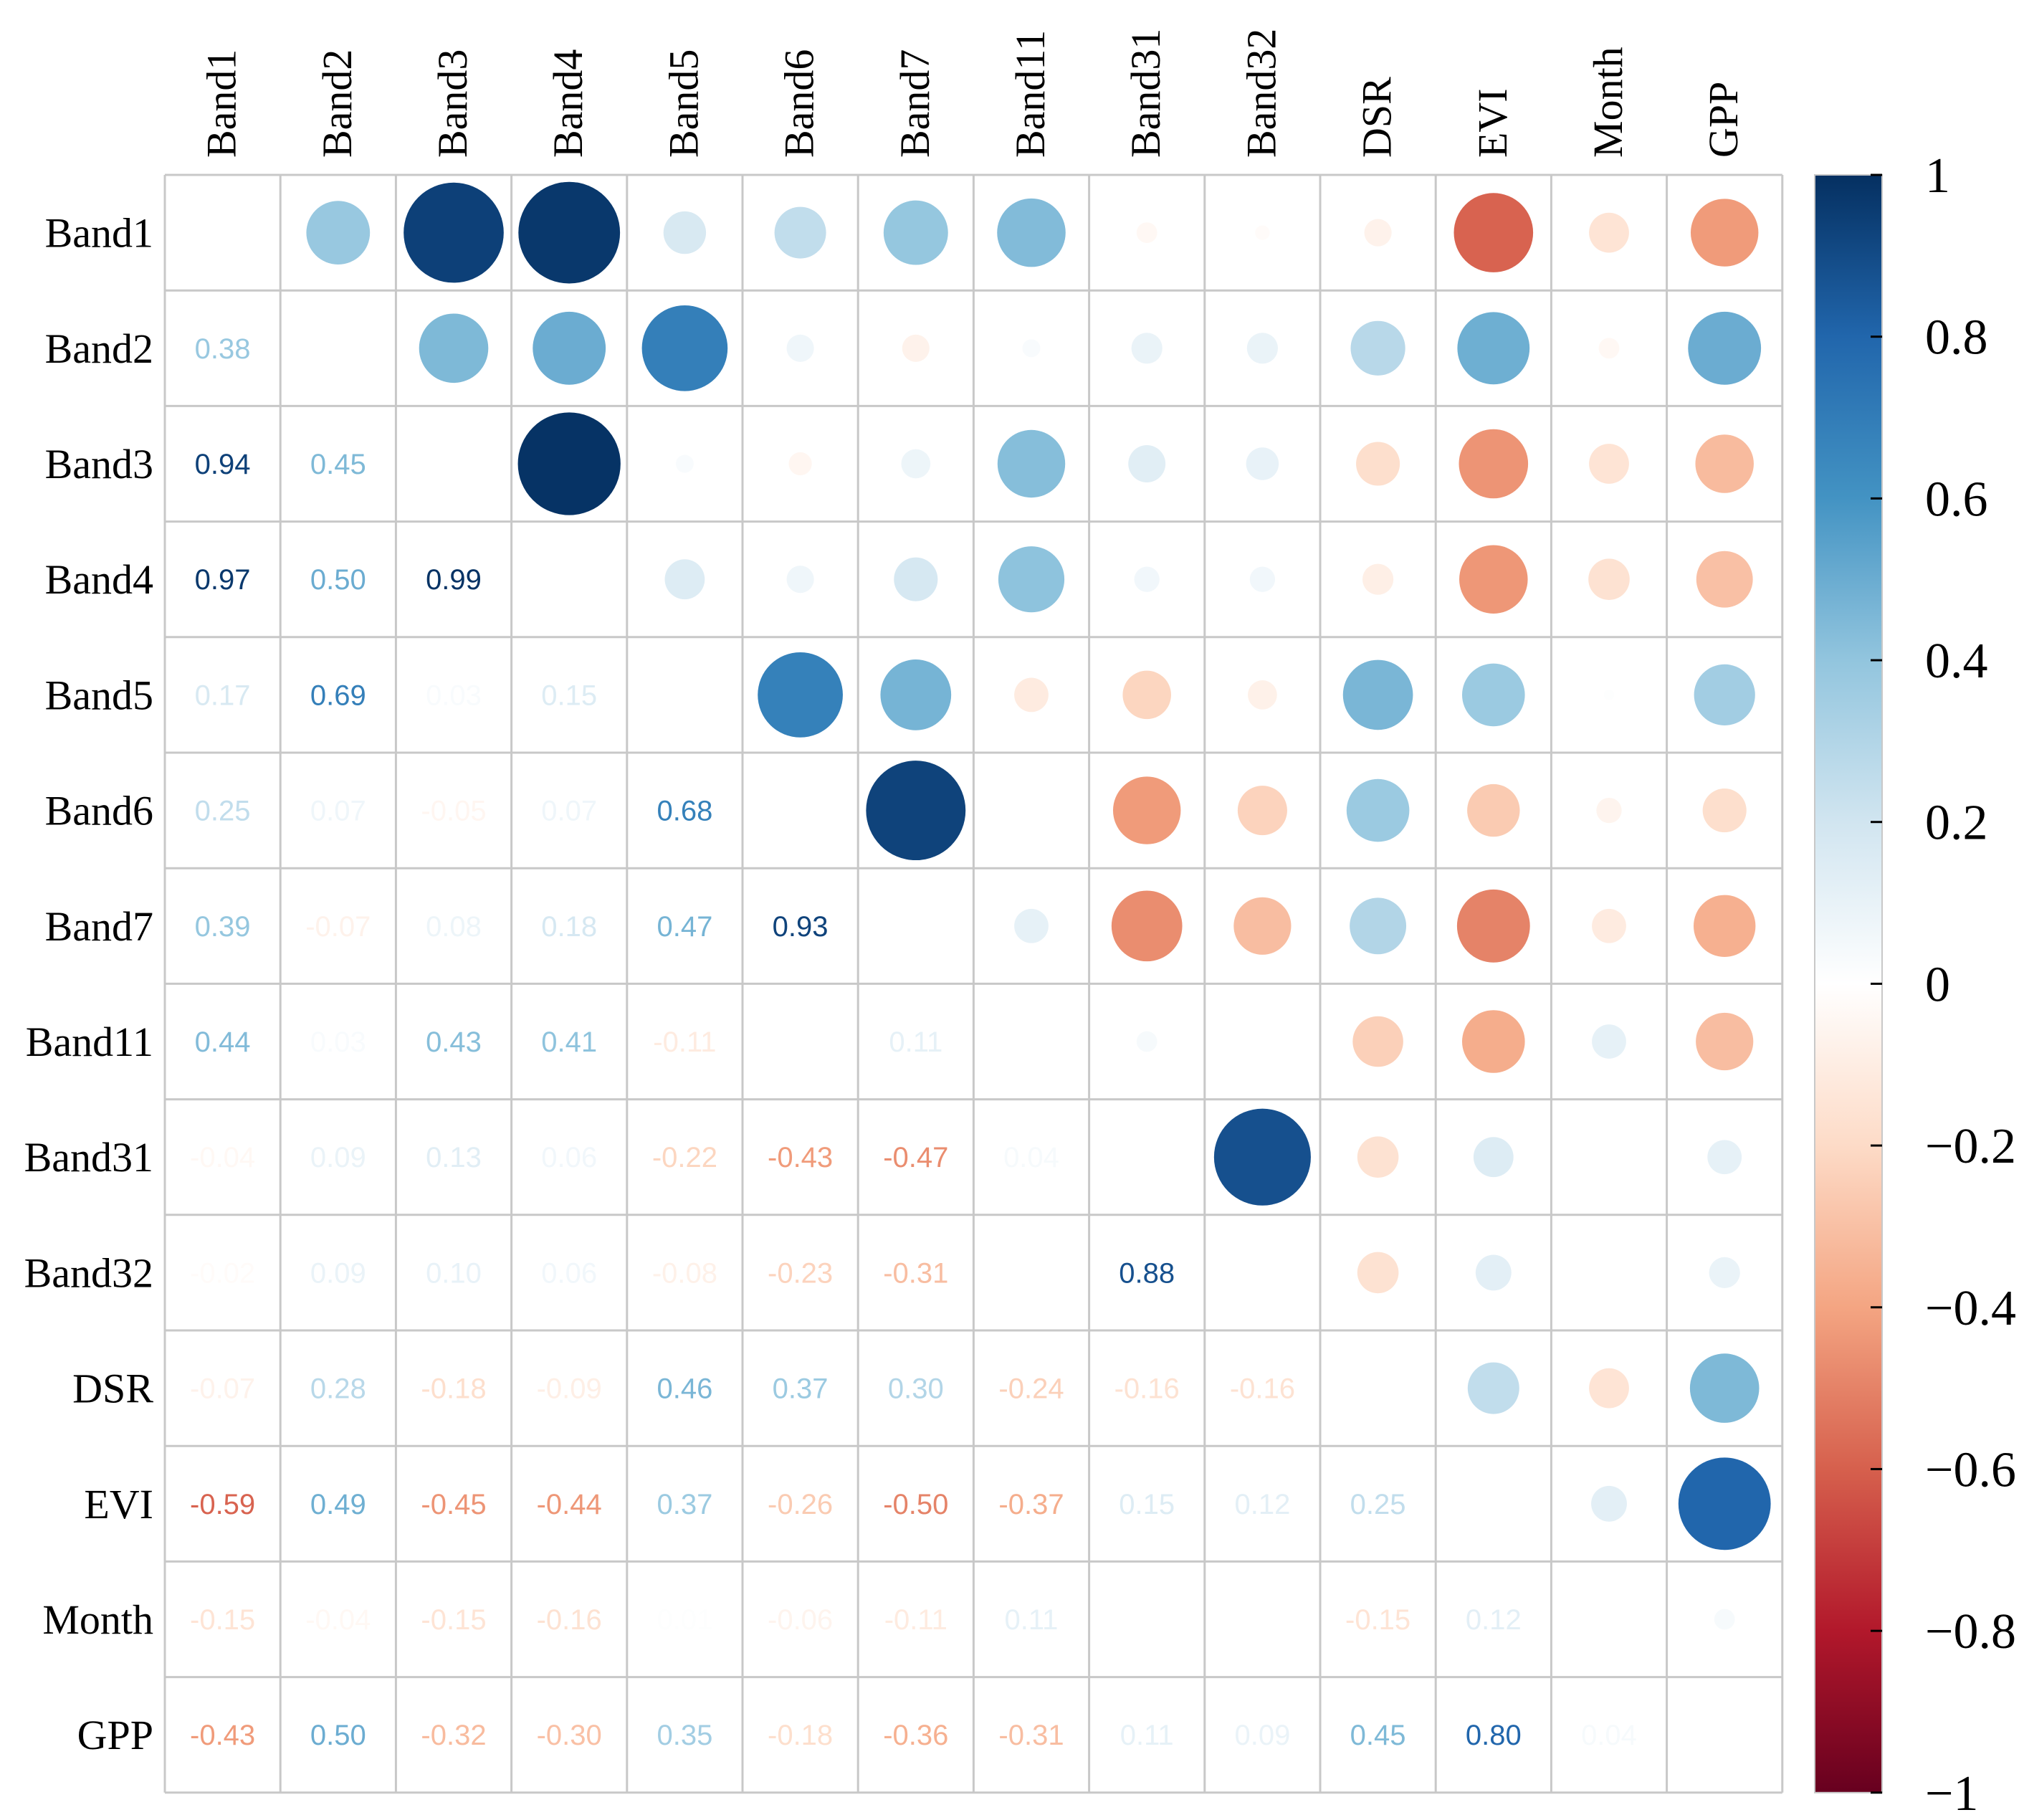  What do you see at coordinates (1377, 694) in the screenshot?
I see `corr-circle-band5-dsr` at bounding box center [1377, 694].